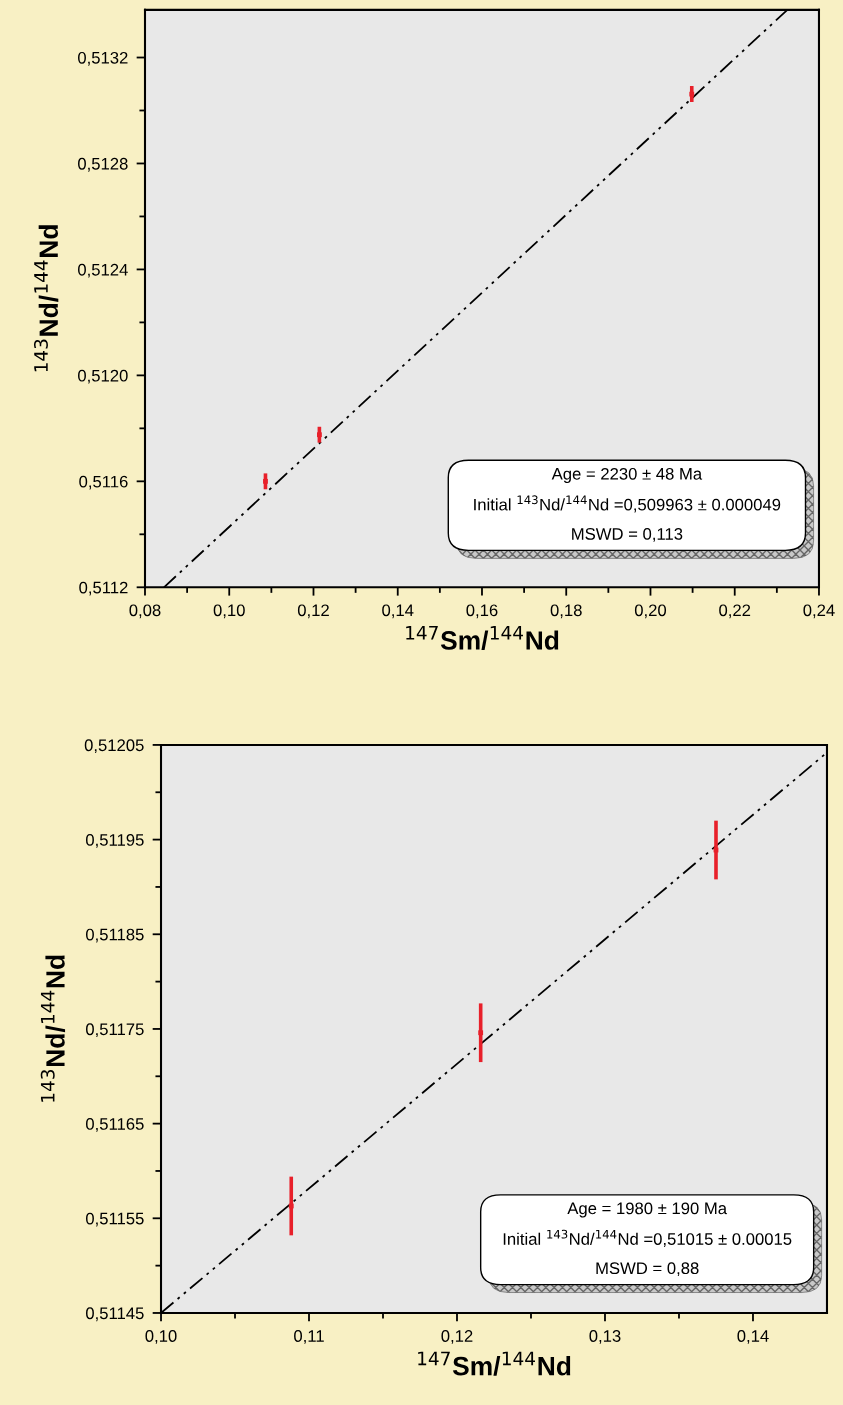 This screenshot has height=1405, width=843. I want to click on x-tick-label: 0,13, so click(605, 1337).